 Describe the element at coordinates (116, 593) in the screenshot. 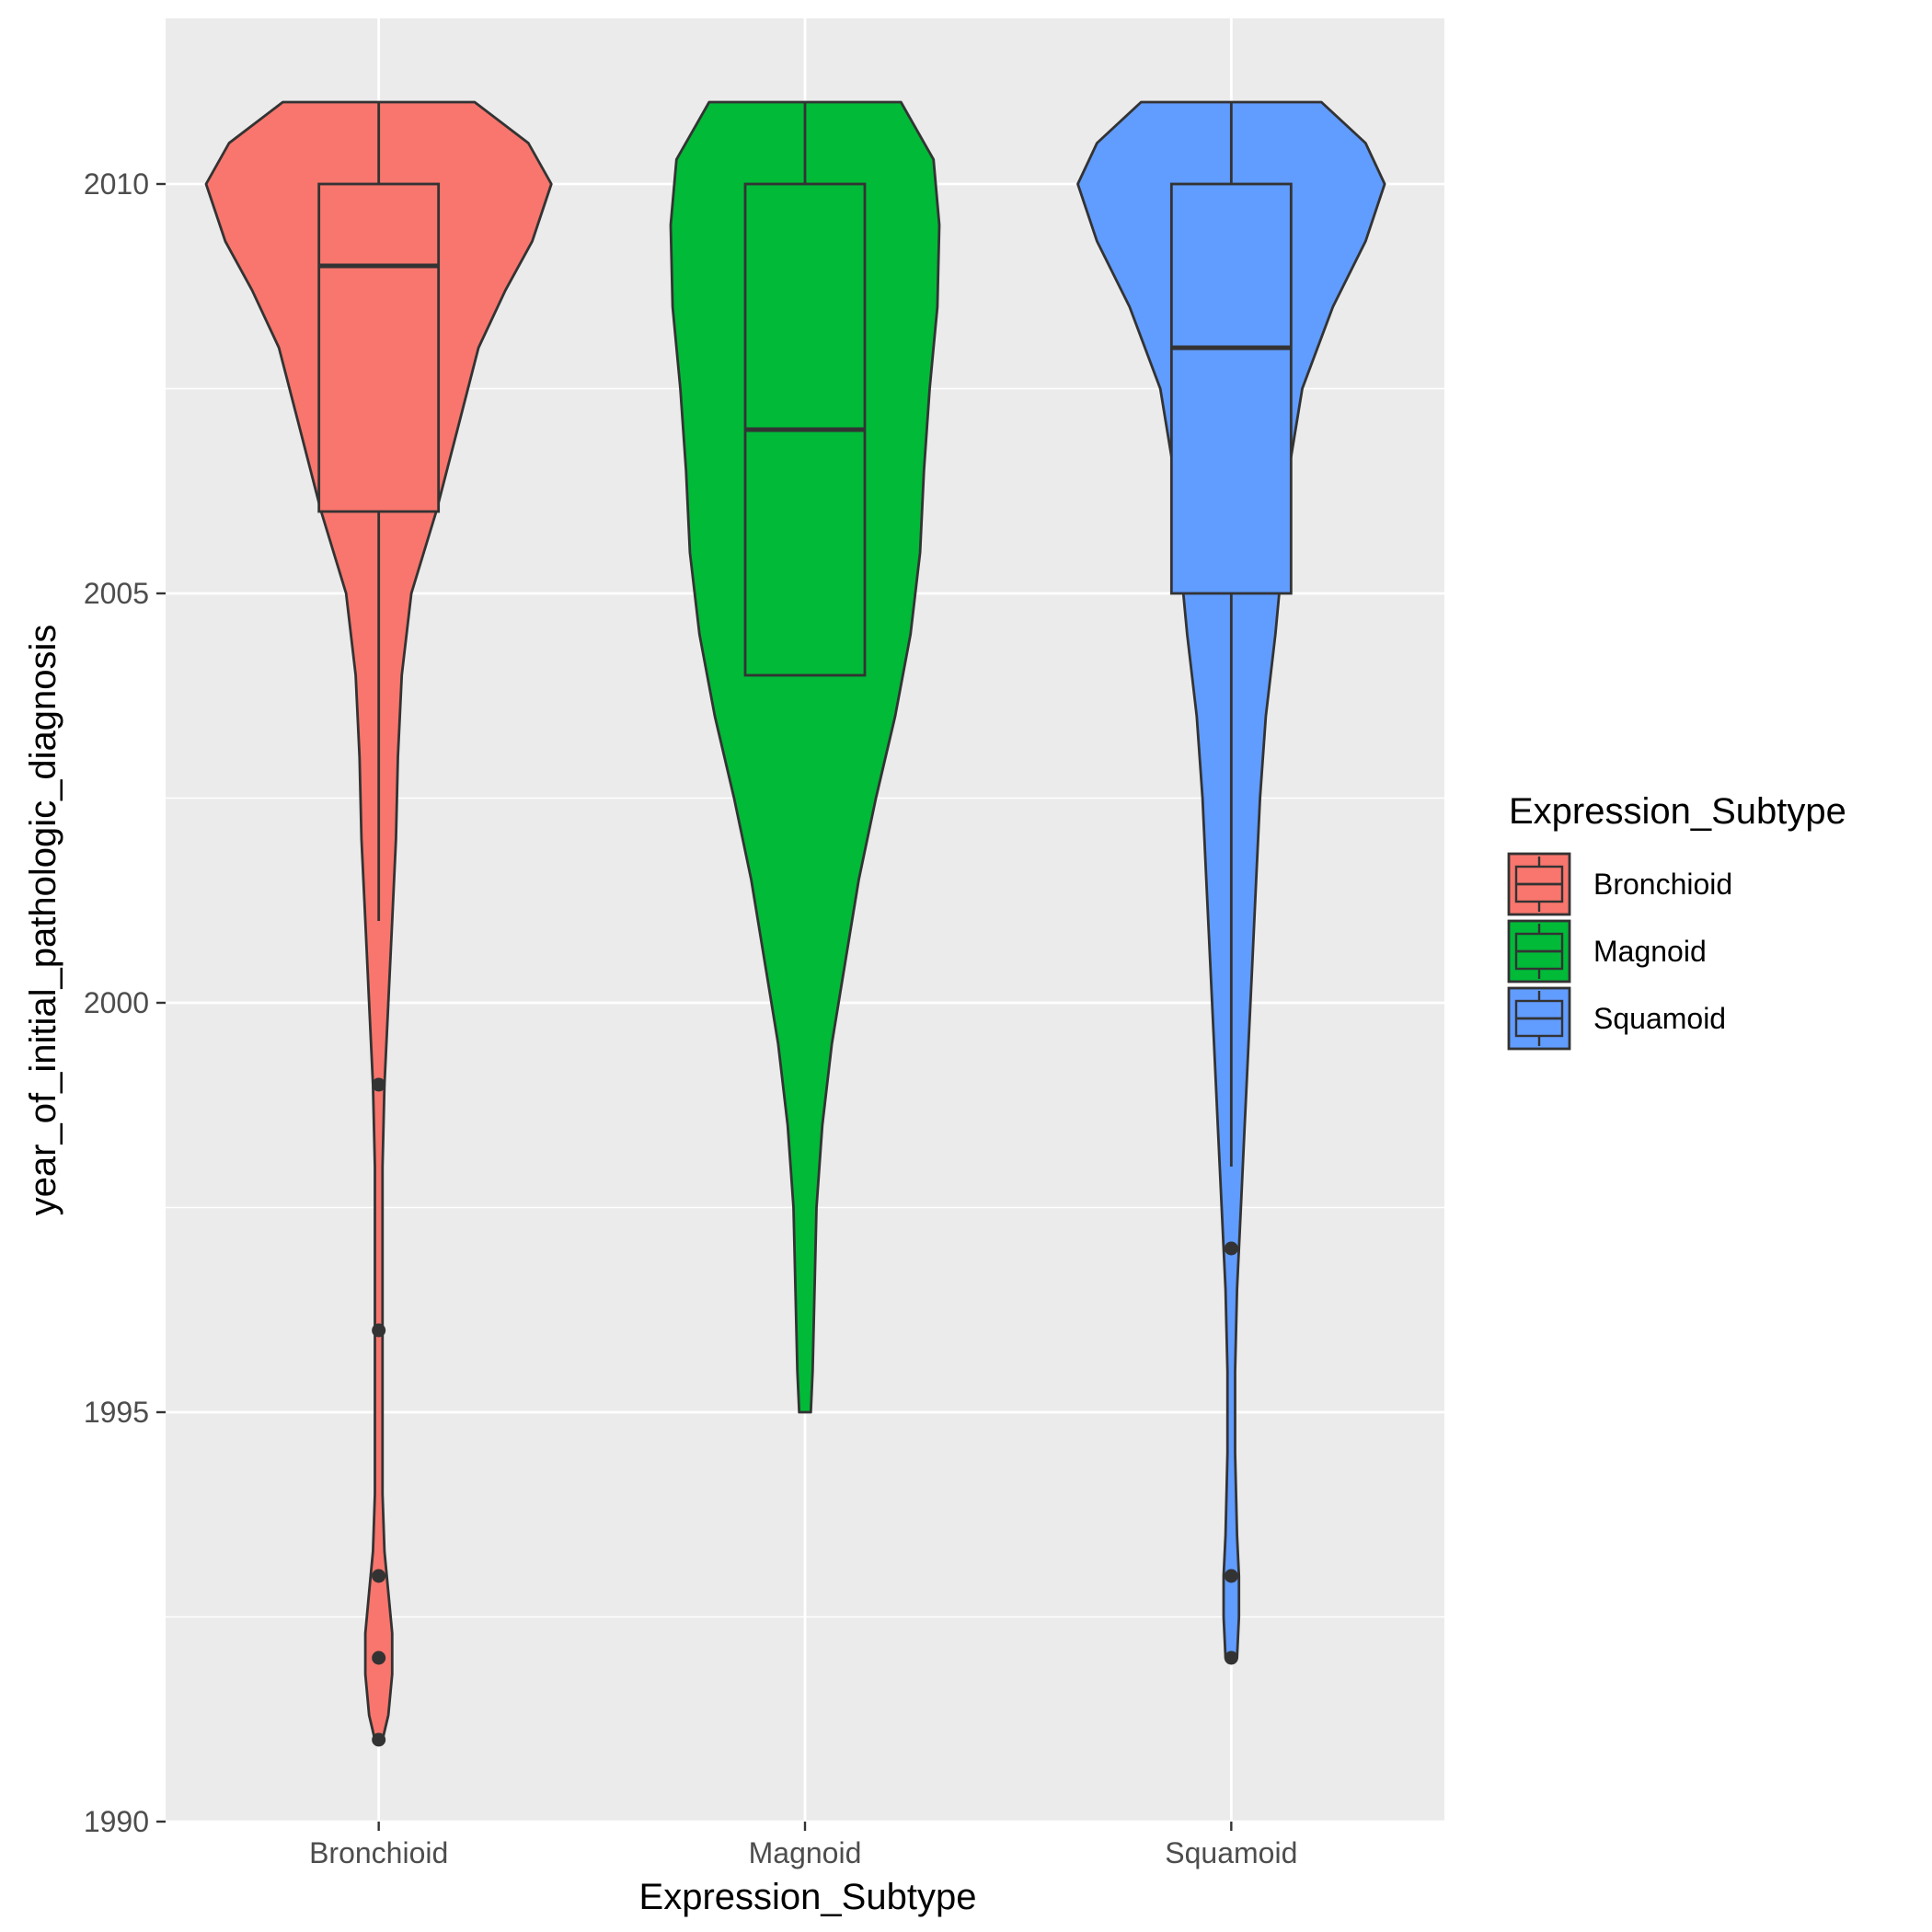

I see `y-tick-label: 2005` at that location.